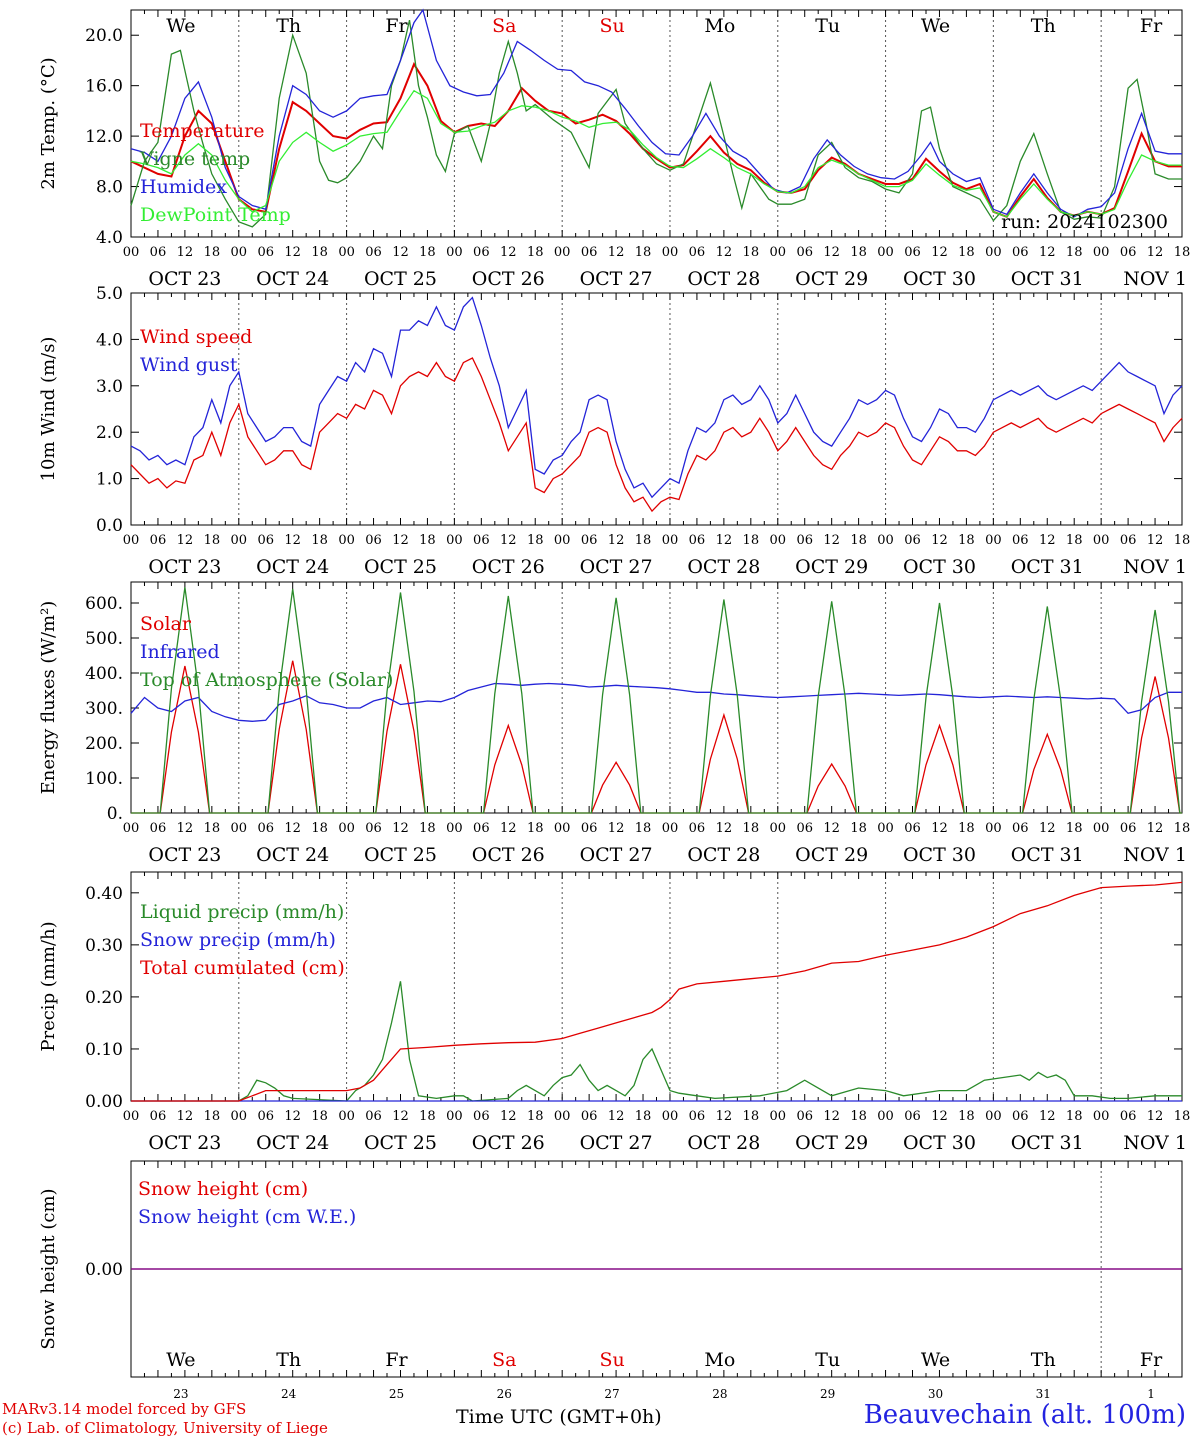 This screenshot has height=1440, width=1194. Describe the element at coordinates (104, 894) in the screenshot. I see `y-tick-label: 0.40` at that location.